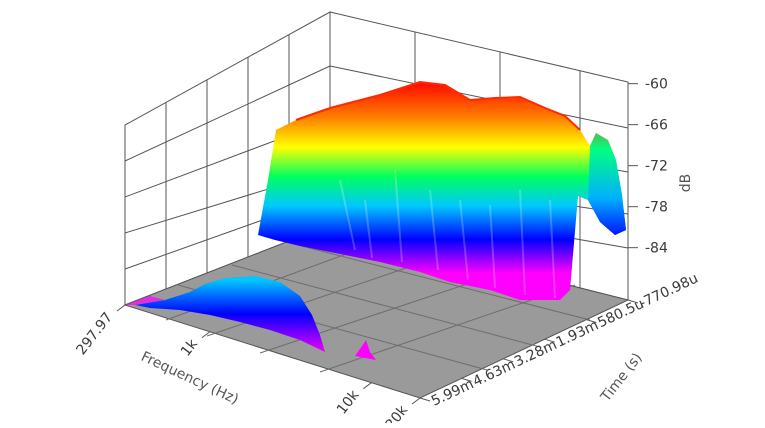 This screenshot has width=765, height=428. Describe the element at coordinates (94, 334) in the screenshot. I see `x-tick-label: 297.97` at that location.